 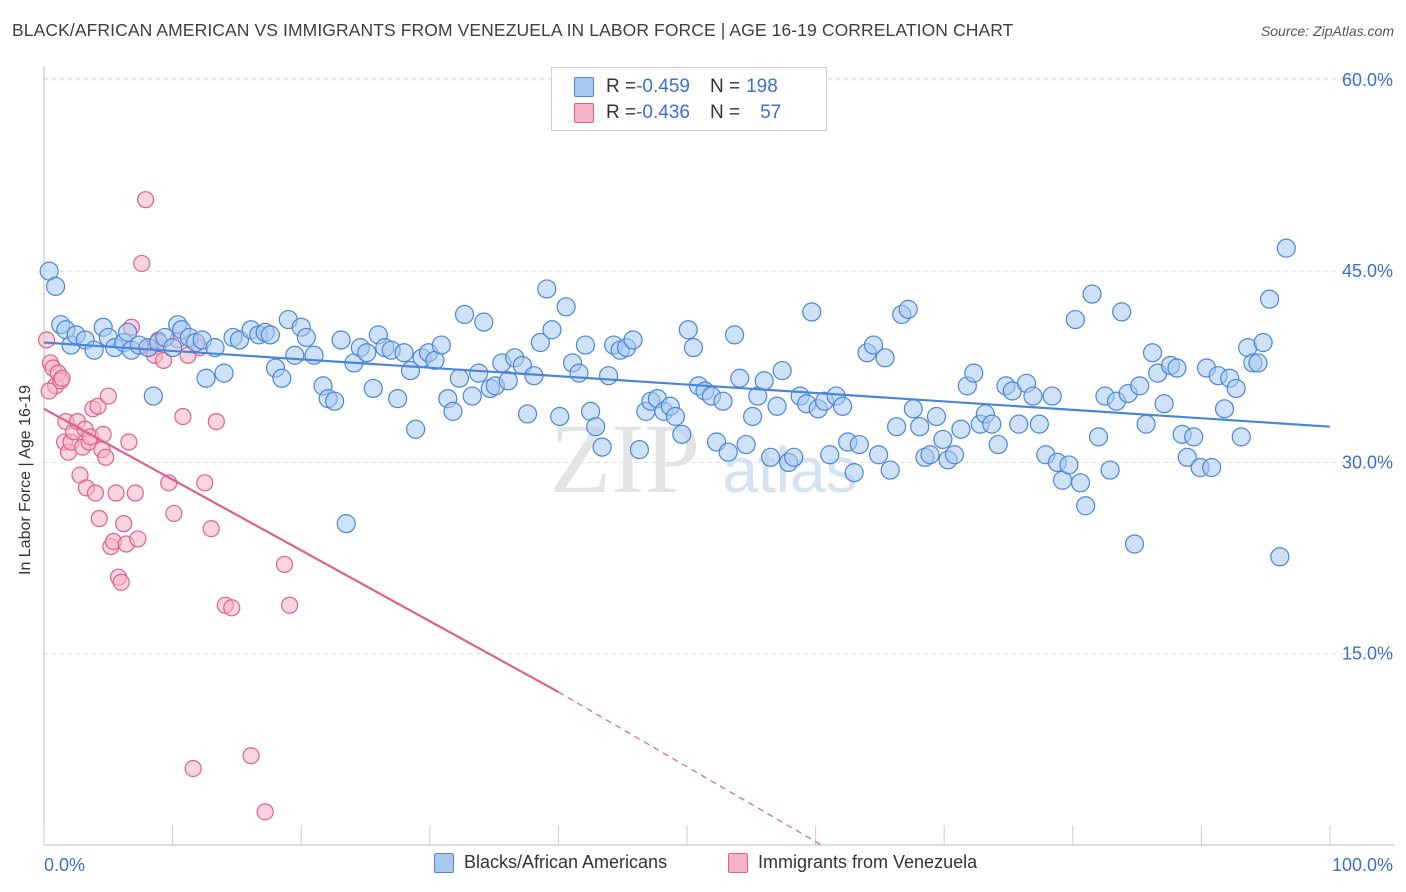 I want to click on legend-r-label: R =, so click(x=621, y=112).